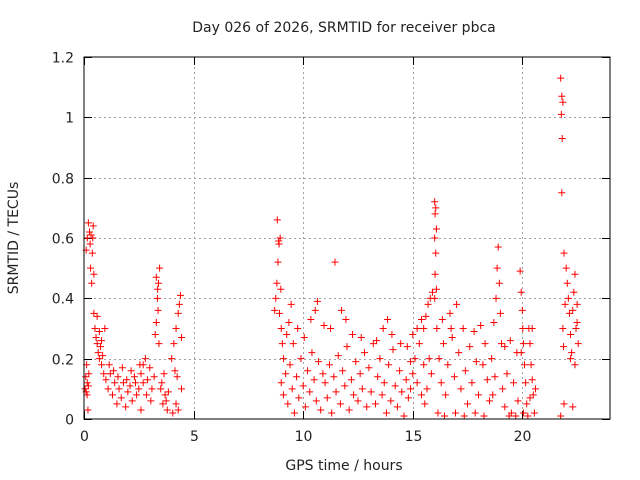  What do you see at coordinates (84, 437) in the screenshot?
I see `x-tick-label: 0` at bounding box center [84, 437].